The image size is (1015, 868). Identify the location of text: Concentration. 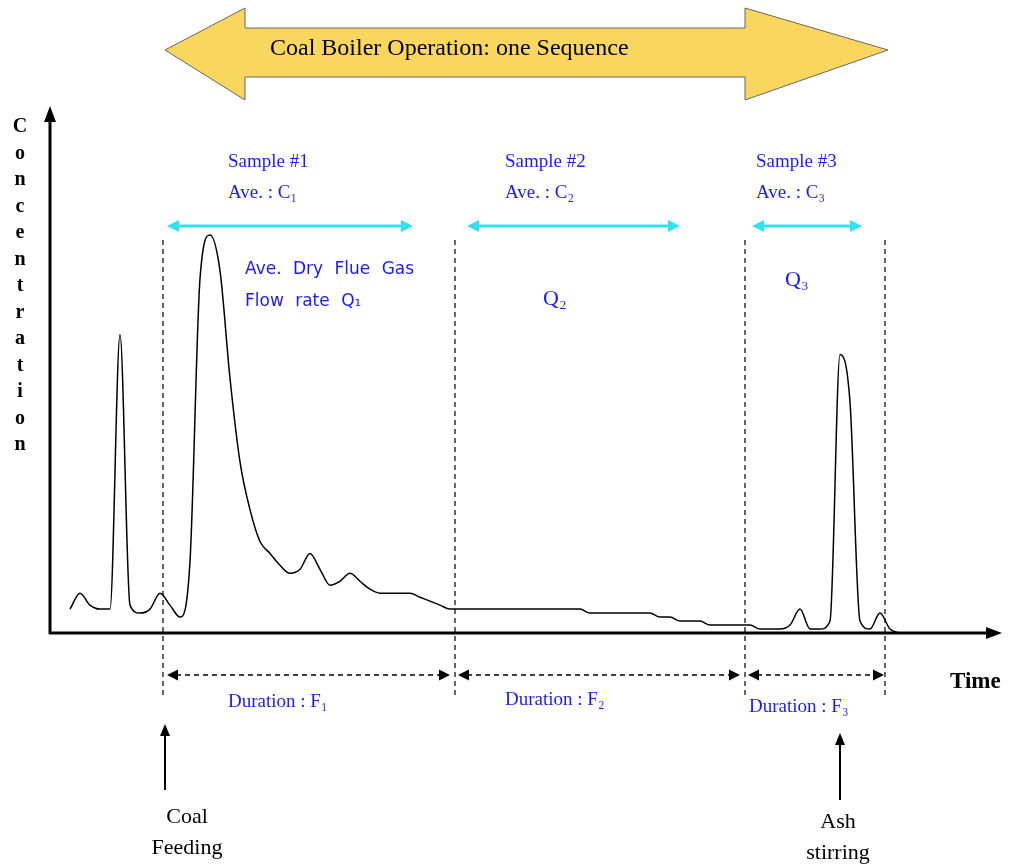
(20, 284).